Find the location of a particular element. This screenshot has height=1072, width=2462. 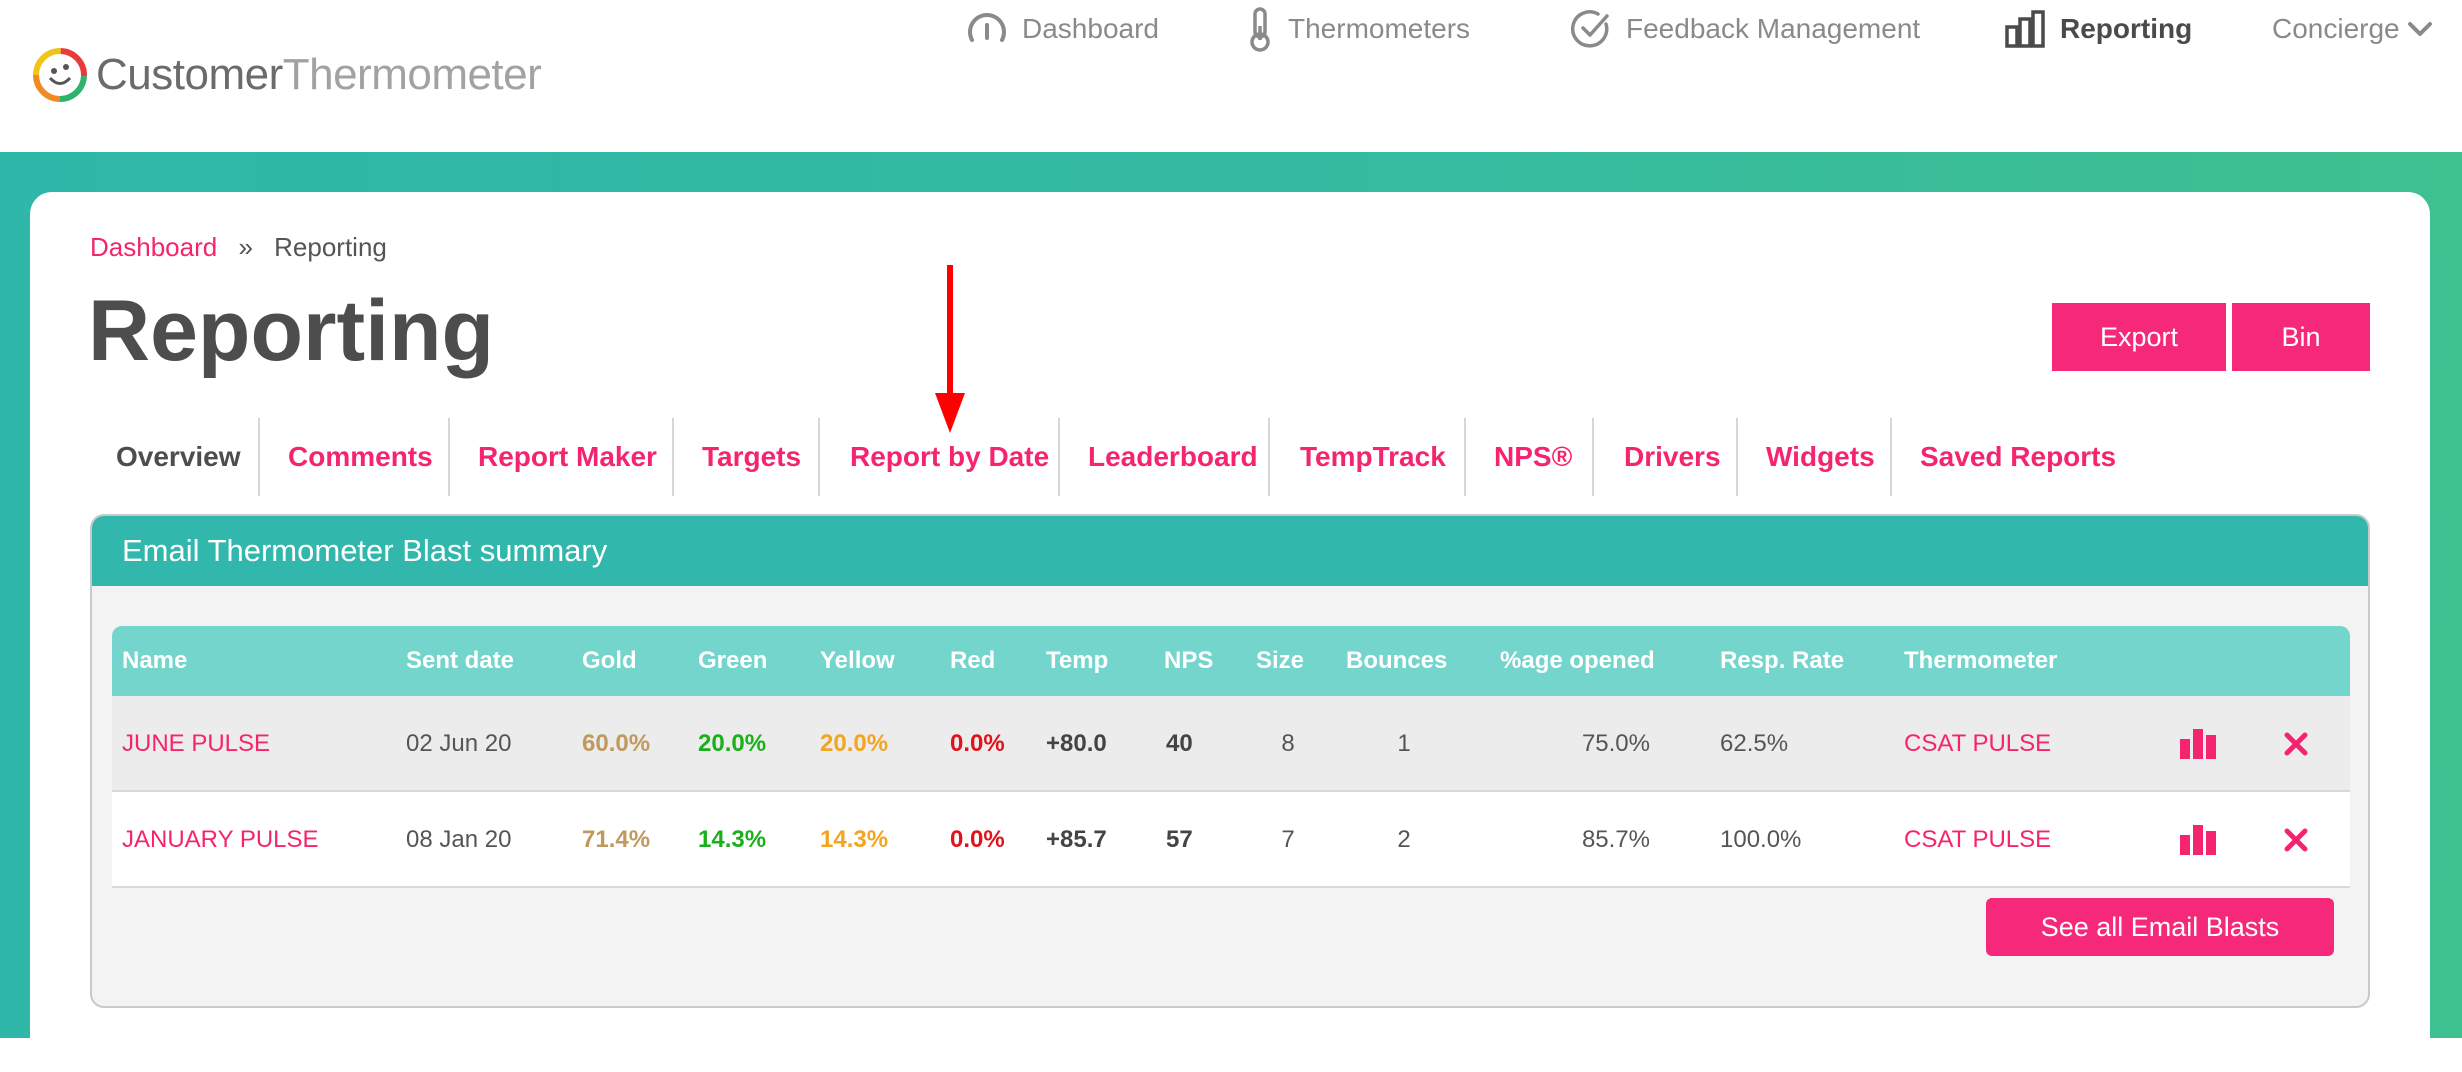

nps-cell: 40 is located at coordinates (1179, 743).